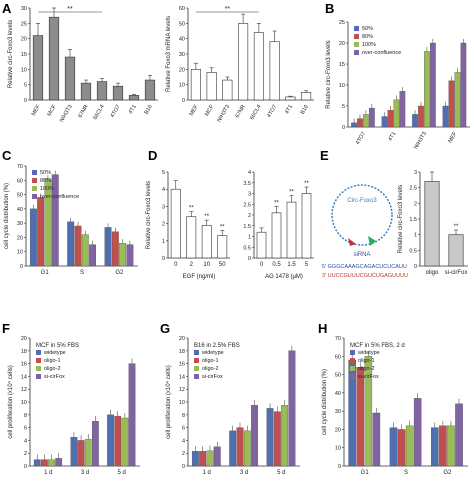  What do you see at coordinates (45, 173) in the screenshot?
I see `legend-label: 50%` at bounding box center [45, 173].